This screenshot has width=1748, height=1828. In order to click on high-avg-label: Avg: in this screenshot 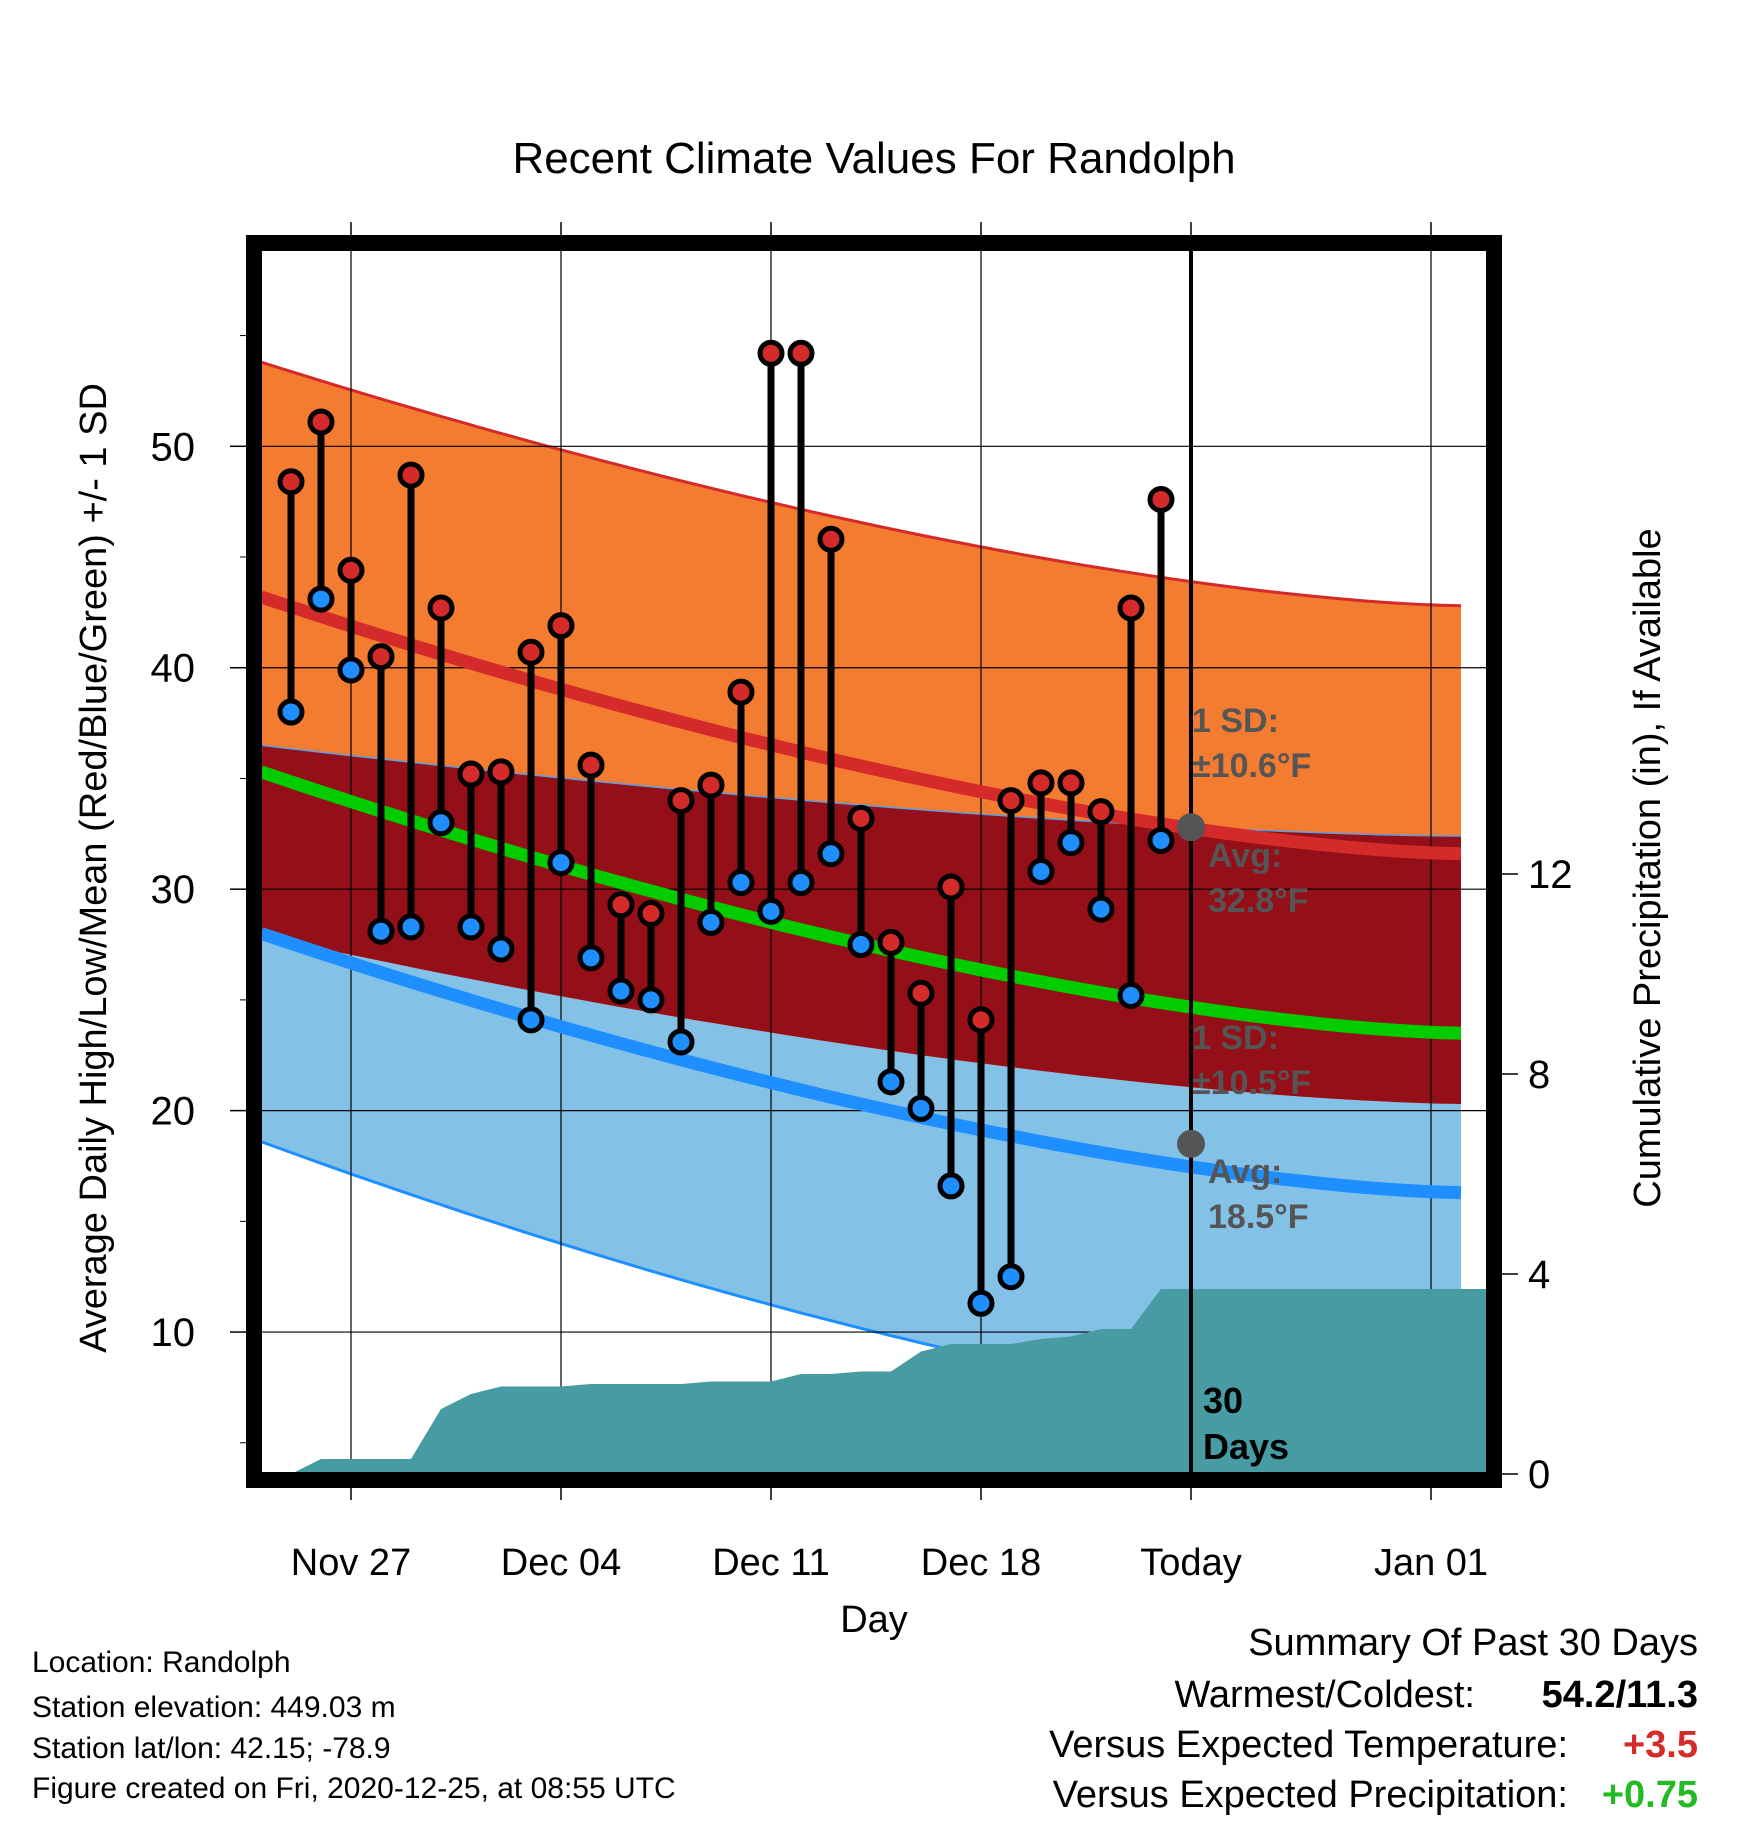, I will do `click(1245, 856)`.